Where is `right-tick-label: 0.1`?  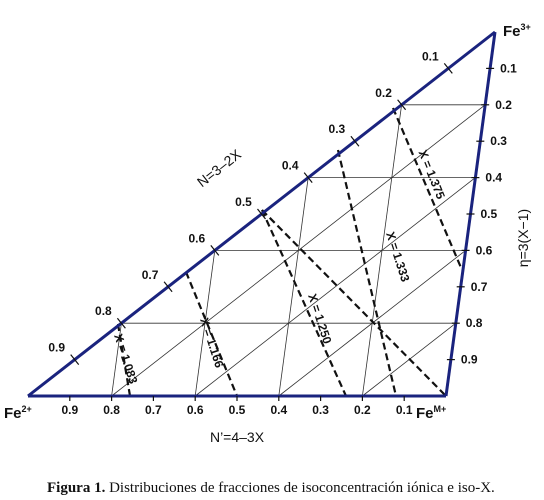
right-tick-label: 0.1 is located at coordinates (508, 68).